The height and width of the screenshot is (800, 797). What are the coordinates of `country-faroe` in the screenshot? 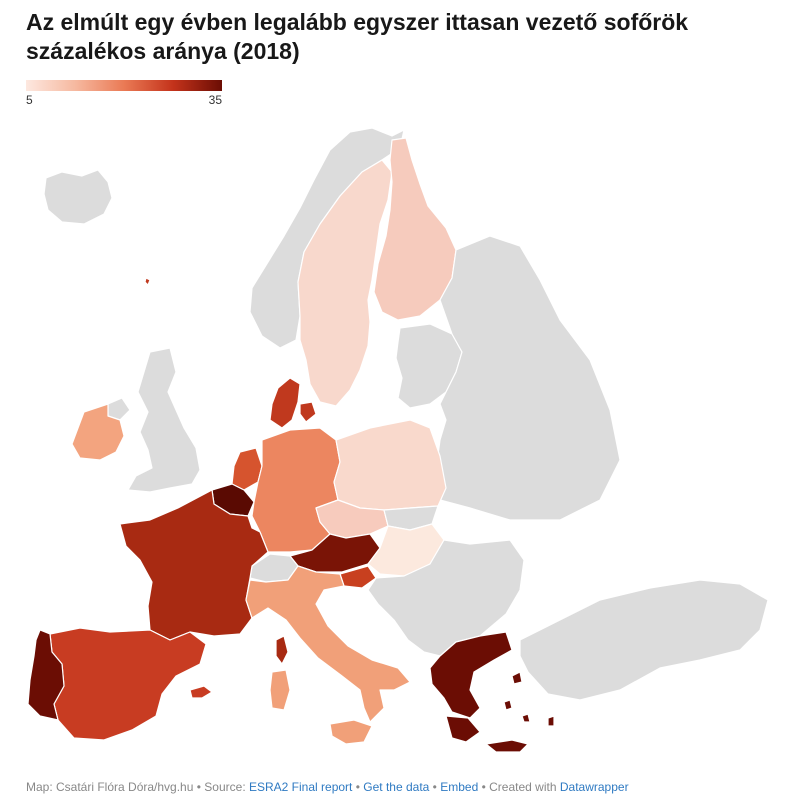 It's located at (147, 281).